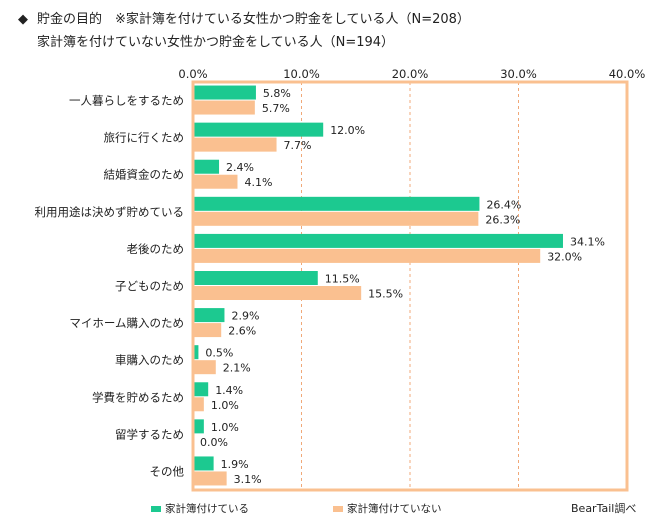  What do you see at coordinates (242, 331) in the screenshot?
I see `data-label-series-2: 2.6%` at bounding box center [242, 331].